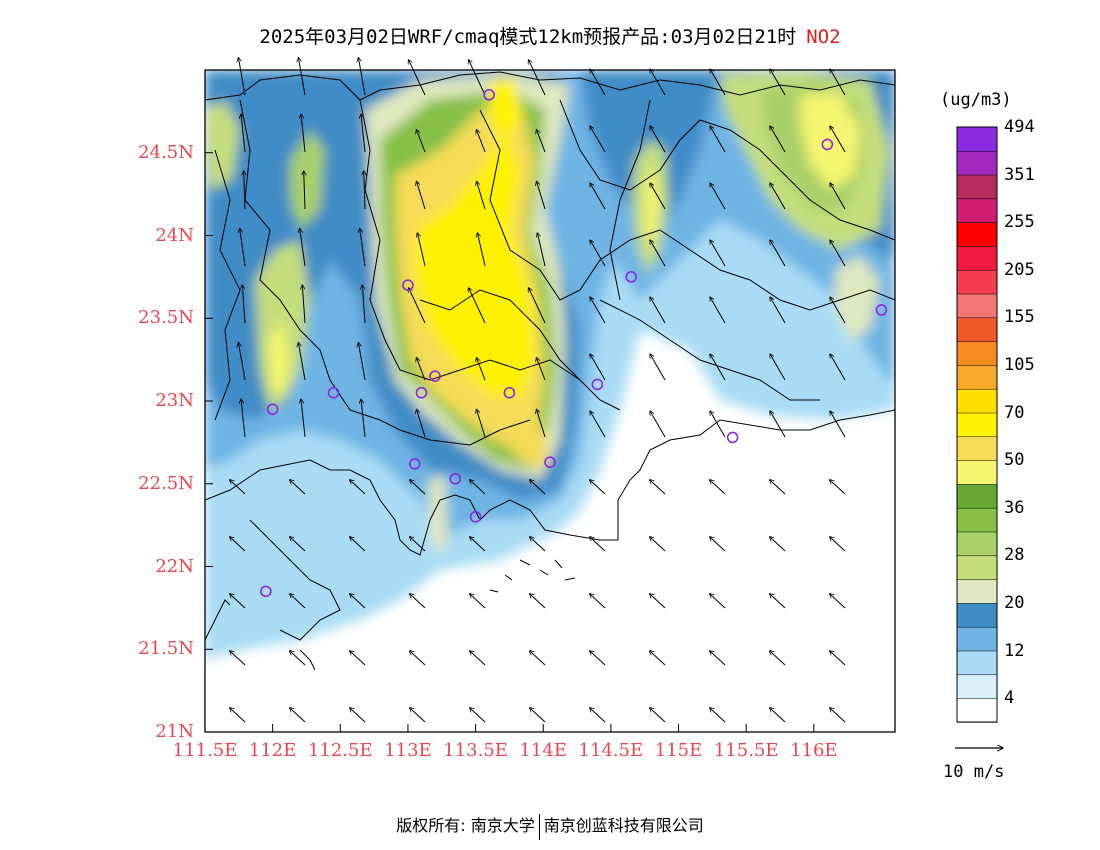  What do you see at coordinates (465, 825) in the screenshot?
I see `footer-left: 版权所有: 南京大学` at bounding box center [465, 825].